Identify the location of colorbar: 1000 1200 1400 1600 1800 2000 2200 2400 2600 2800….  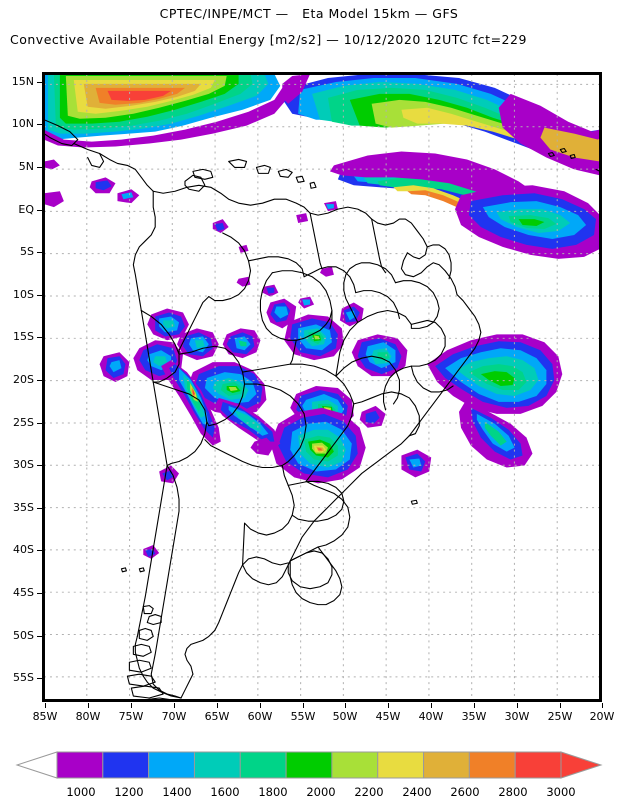
(309, 772).